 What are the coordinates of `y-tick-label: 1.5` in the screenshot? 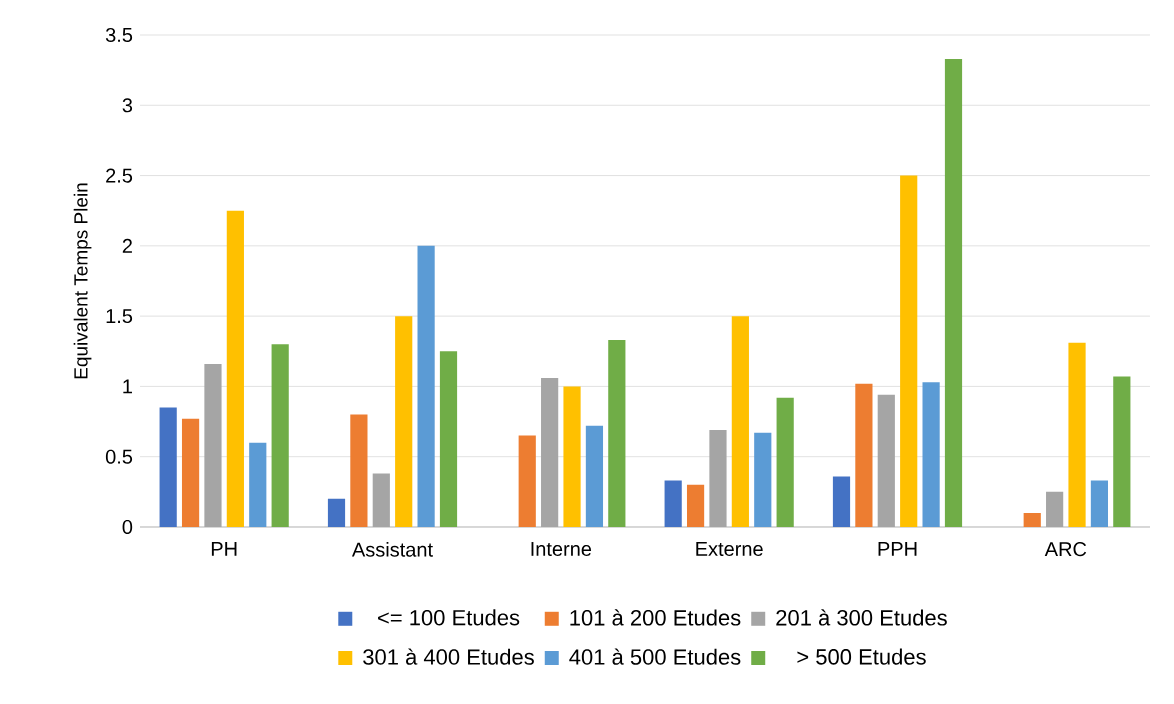 It's located at (119, 316).